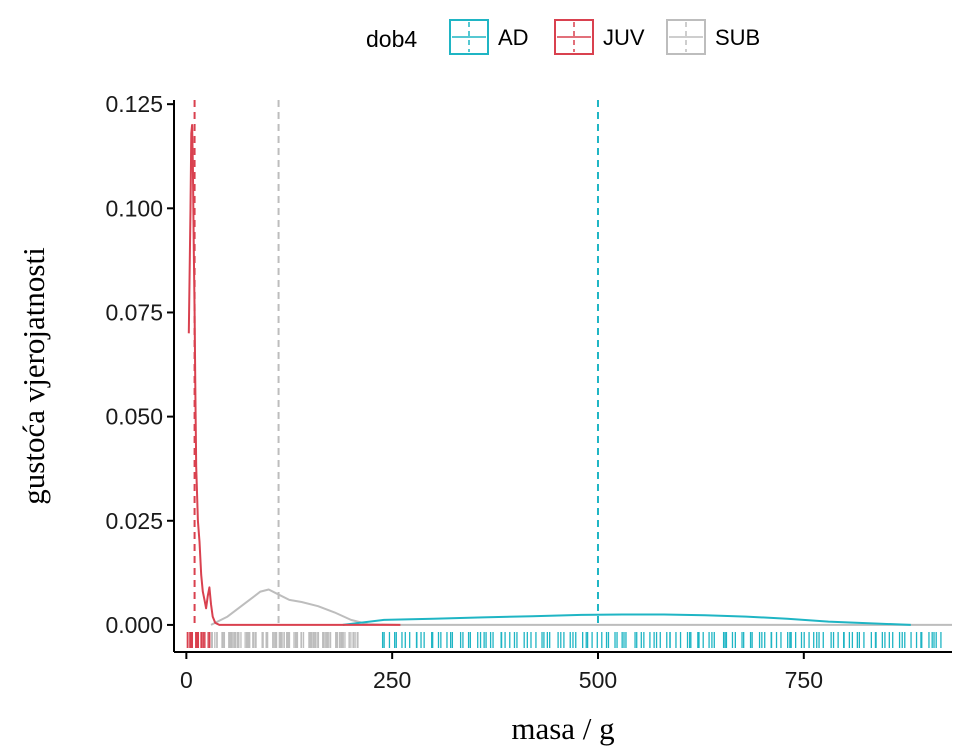 This screenshot has height=749, width=964. Describe the element at coordinates (469, 37) in the screenshot. I see `legend-key-ad` at that location.